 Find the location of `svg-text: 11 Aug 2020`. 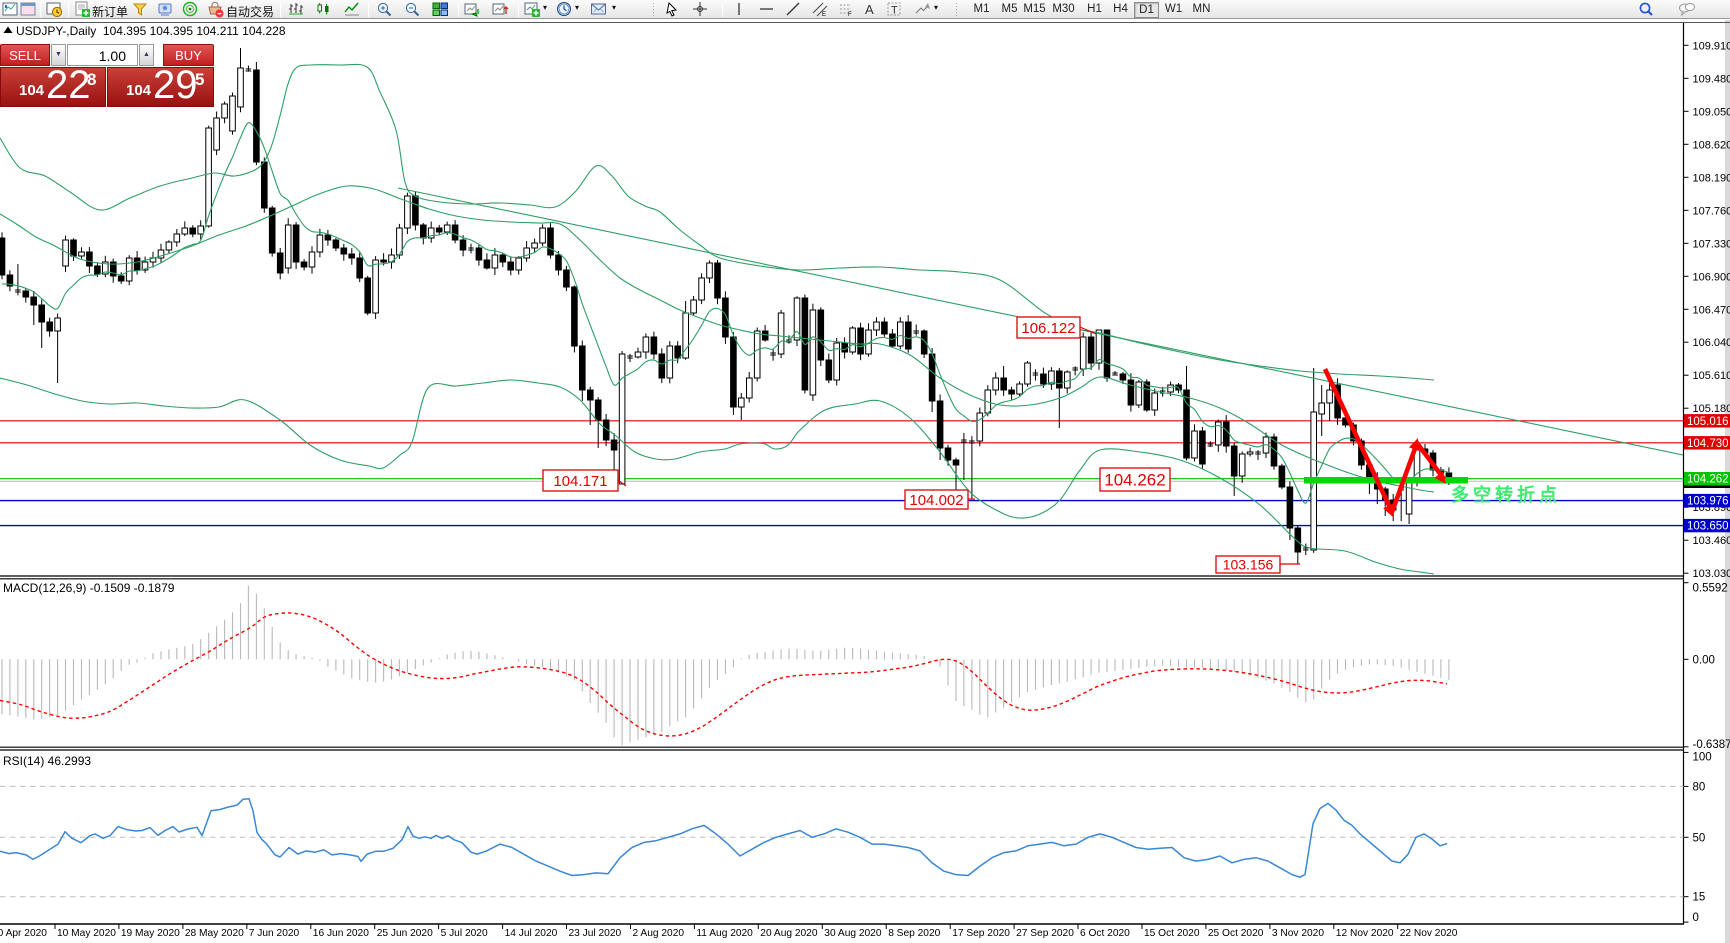

svg-text: 11 Aug 2020 is located at coordinates (724, 933).